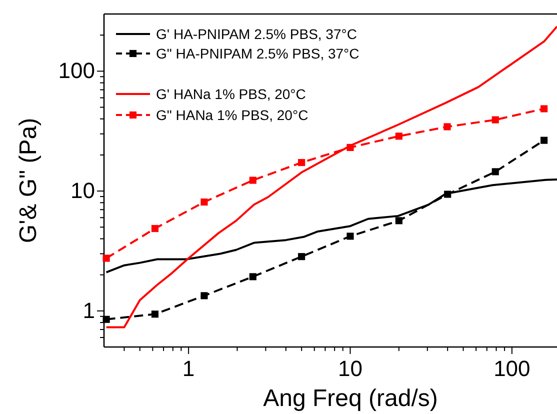  I want to click on x-axis-title: Ang Freq (rad/s), so click(350, 398).